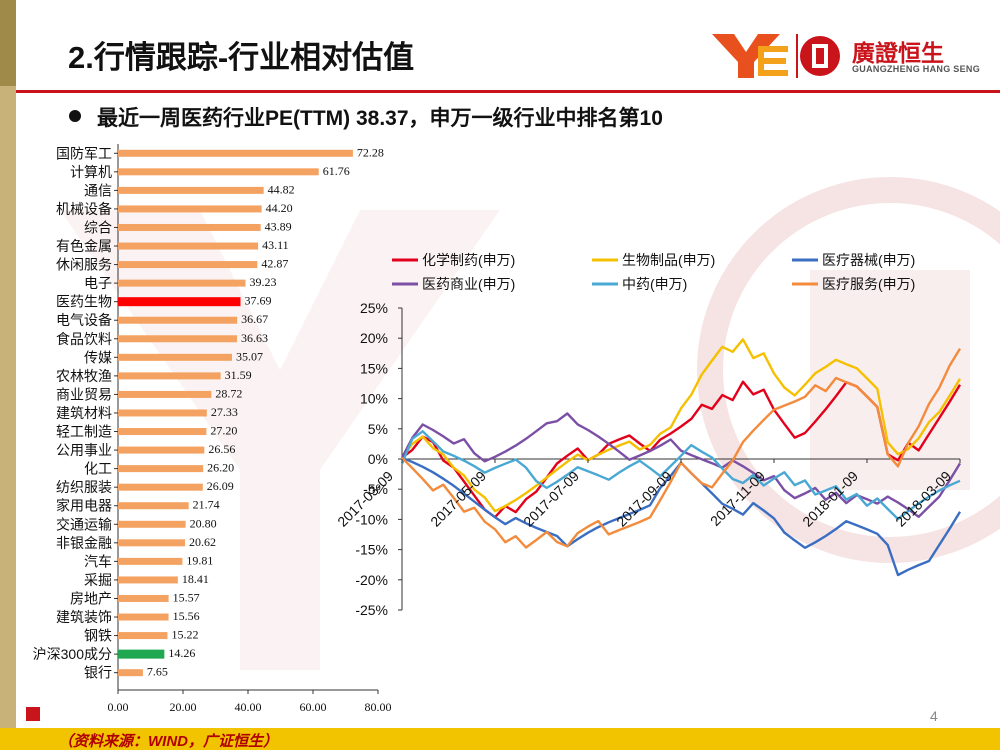 The height and width of the screenshot is (751, 1000). Describe the element at coordinates (248, 707) in the screenshot. I see `bar-chart-x-tick-label: 40.00` at that location.